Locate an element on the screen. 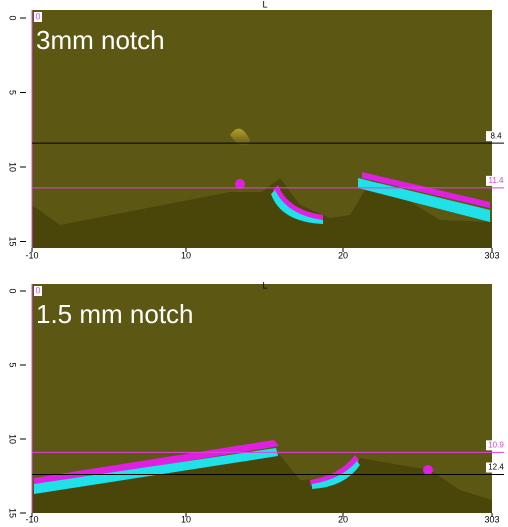 Image resolution: width=508 pixels, height=527 pixels. cursor-label: 12.4 is located at coordinates (496, 467).